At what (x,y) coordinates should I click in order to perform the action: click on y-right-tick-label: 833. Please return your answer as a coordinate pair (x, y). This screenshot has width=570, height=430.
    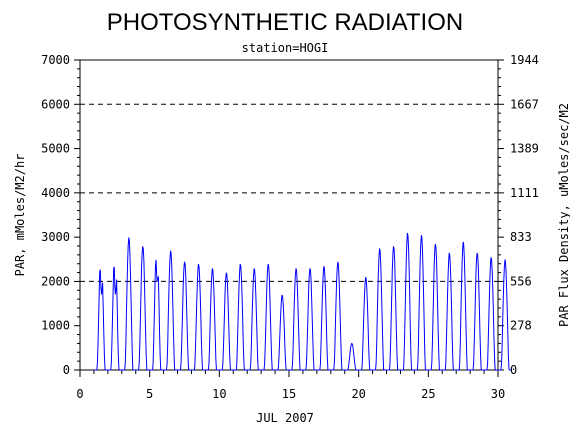
    Looking at the image, I should click on (521, 237).